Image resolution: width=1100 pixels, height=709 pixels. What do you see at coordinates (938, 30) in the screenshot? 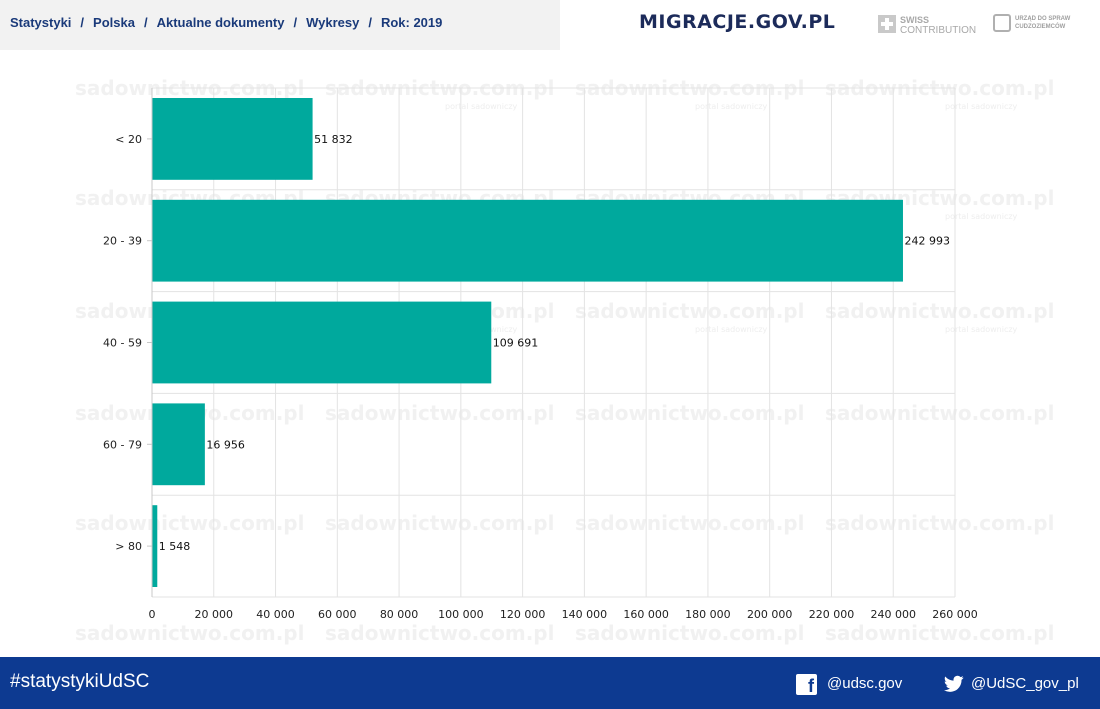
I see `swiss-logo-line2: CONTRIBUTION` at bounding box center [938, 30].